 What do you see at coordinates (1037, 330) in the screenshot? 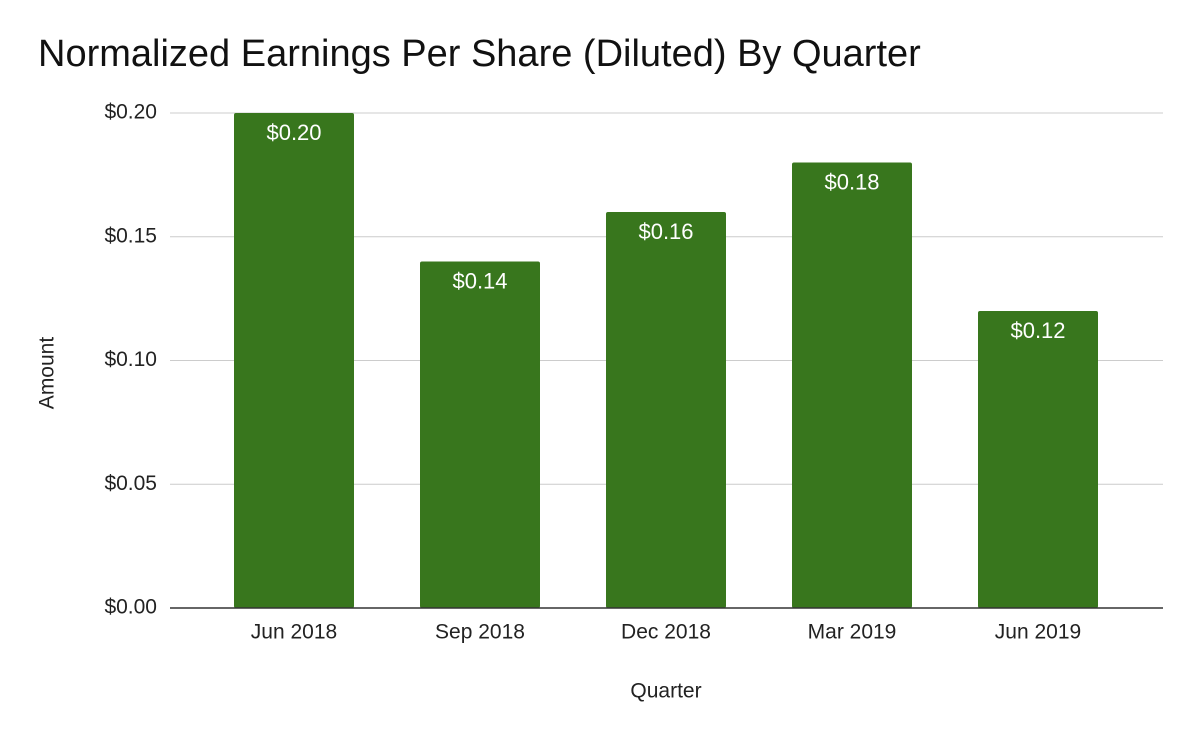
I see `value-label: $0.12` at bounding box center [1037, 330].